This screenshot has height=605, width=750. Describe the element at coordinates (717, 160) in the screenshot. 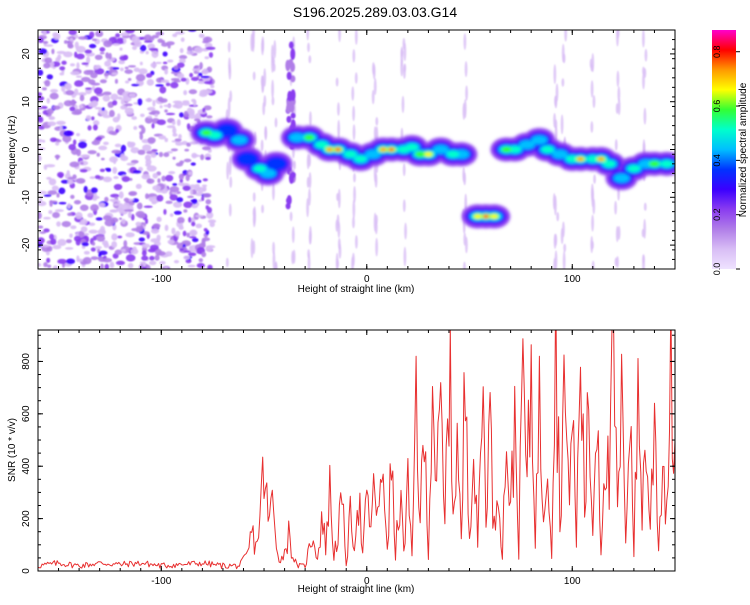

I see `colorbar-tick-label: 0.4` at that location.